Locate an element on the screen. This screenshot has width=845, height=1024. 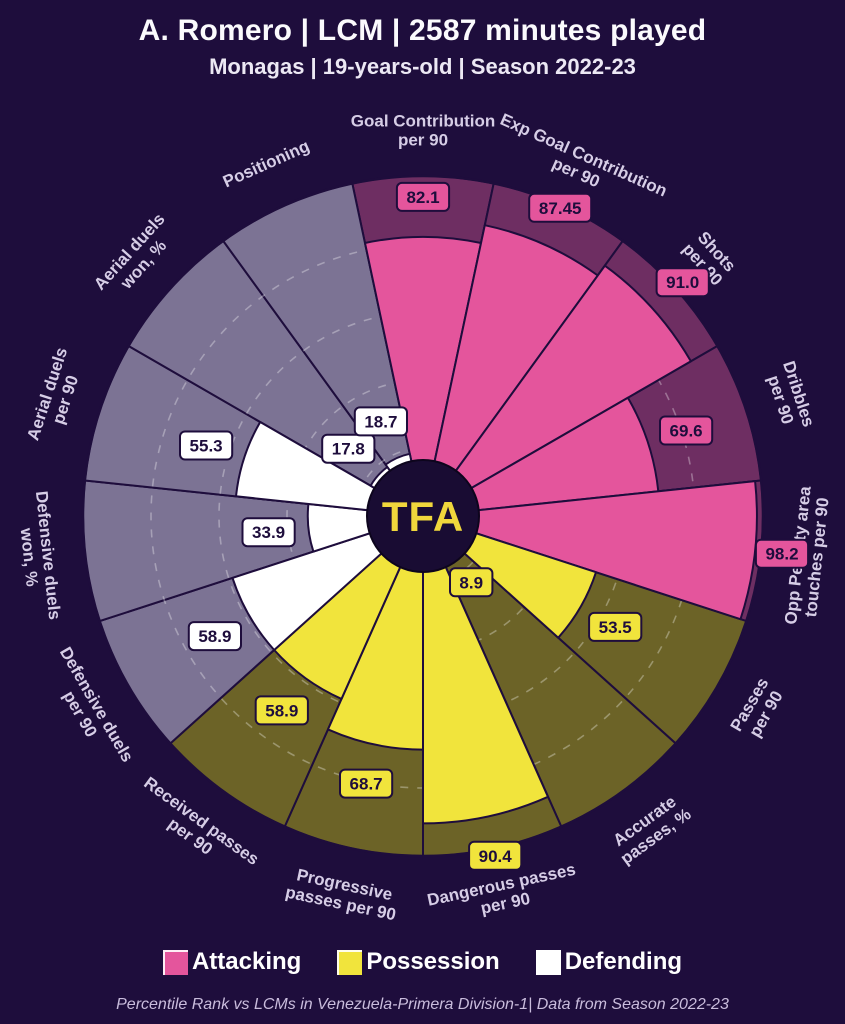
value-chip-0: 82.1 is located at coordinates (423, 196).